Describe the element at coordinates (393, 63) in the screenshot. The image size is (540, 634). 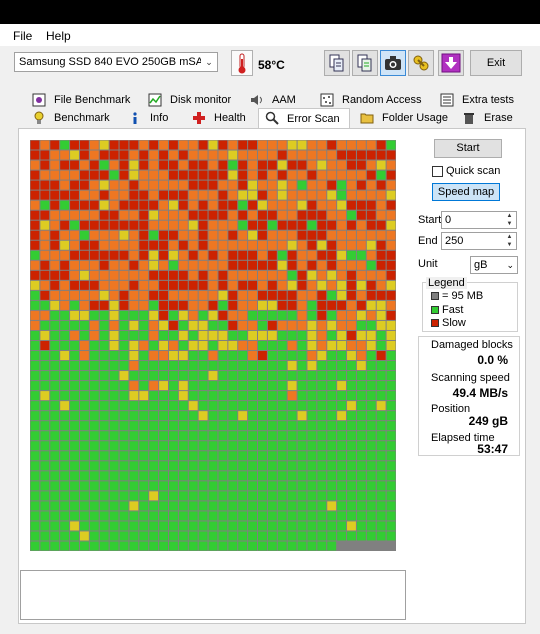
I see `screenshot-button` at that location.